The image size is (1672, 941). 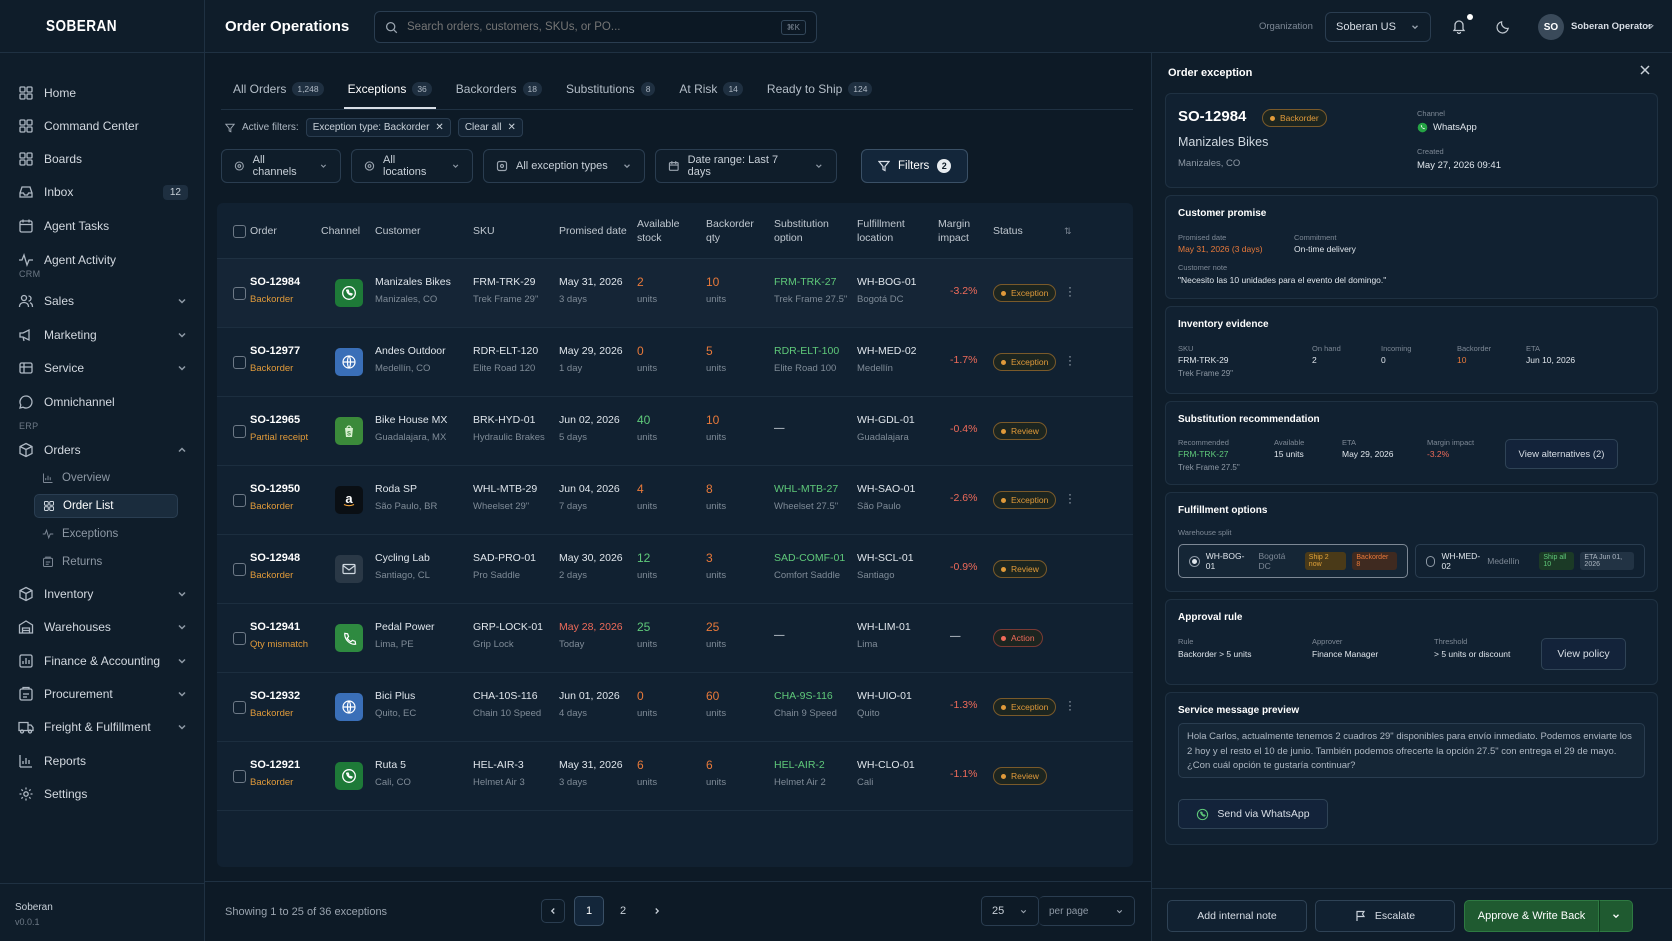 What do you see at coordinates (589, 911) in the screenshot?
I see `page-1-button: 1` at bounding box center [589, 911].